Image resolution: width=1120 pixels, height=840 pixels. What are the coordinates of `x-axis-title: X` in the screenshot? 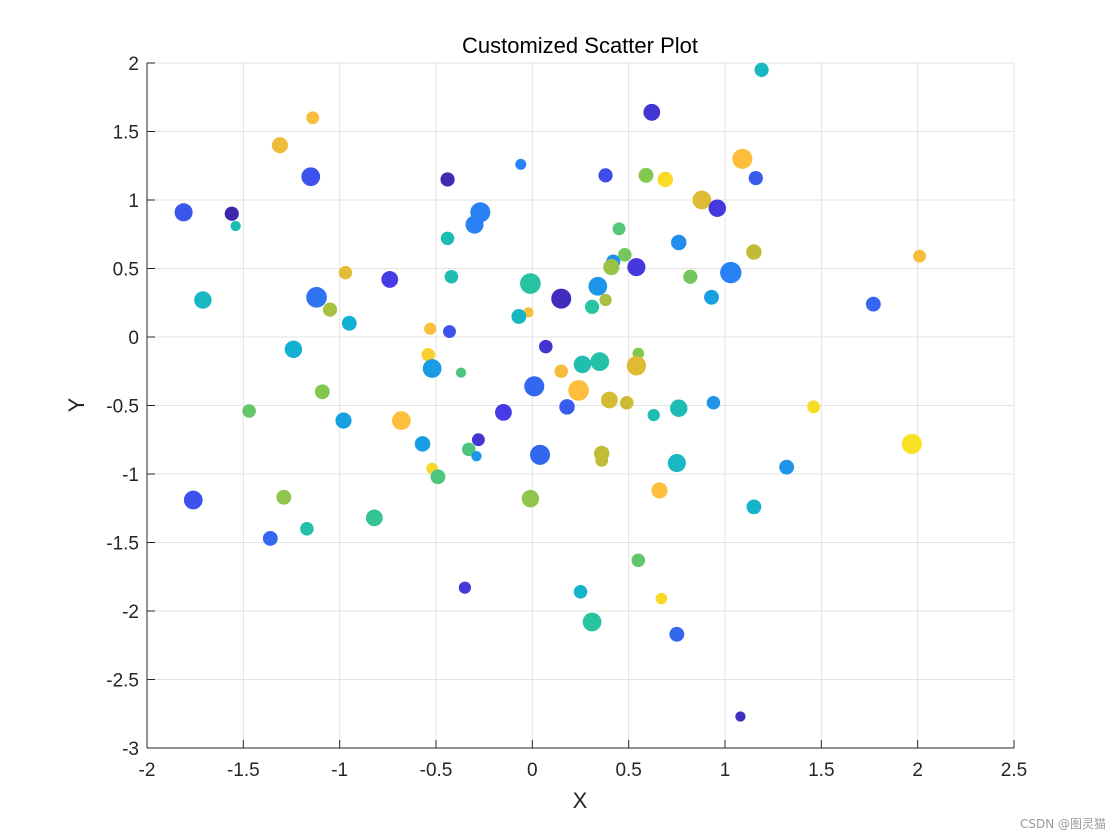 It's located at (580, 800).